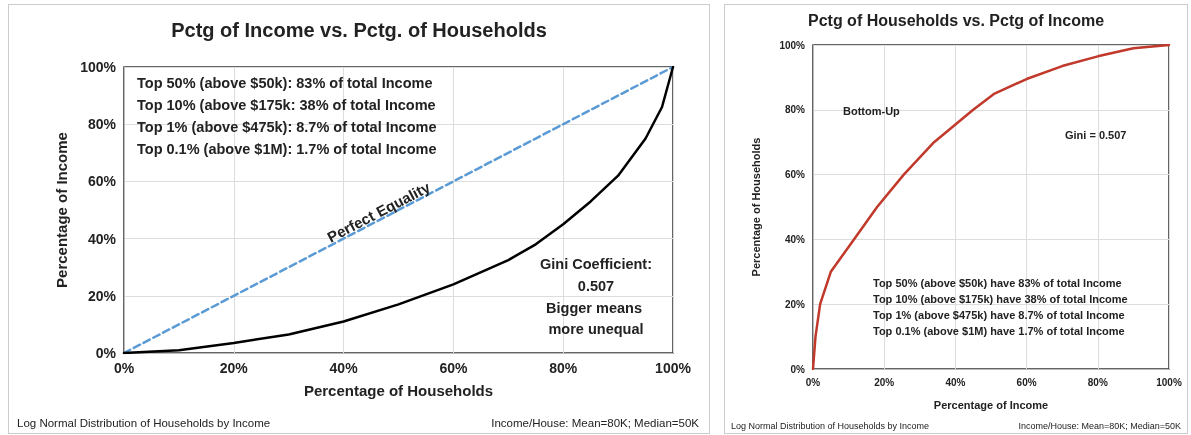  Describe the element at coordinates (286, 104) in the screenshot. I see `annotation: Top 10% (above $175k: 38% of total Income` at that location.